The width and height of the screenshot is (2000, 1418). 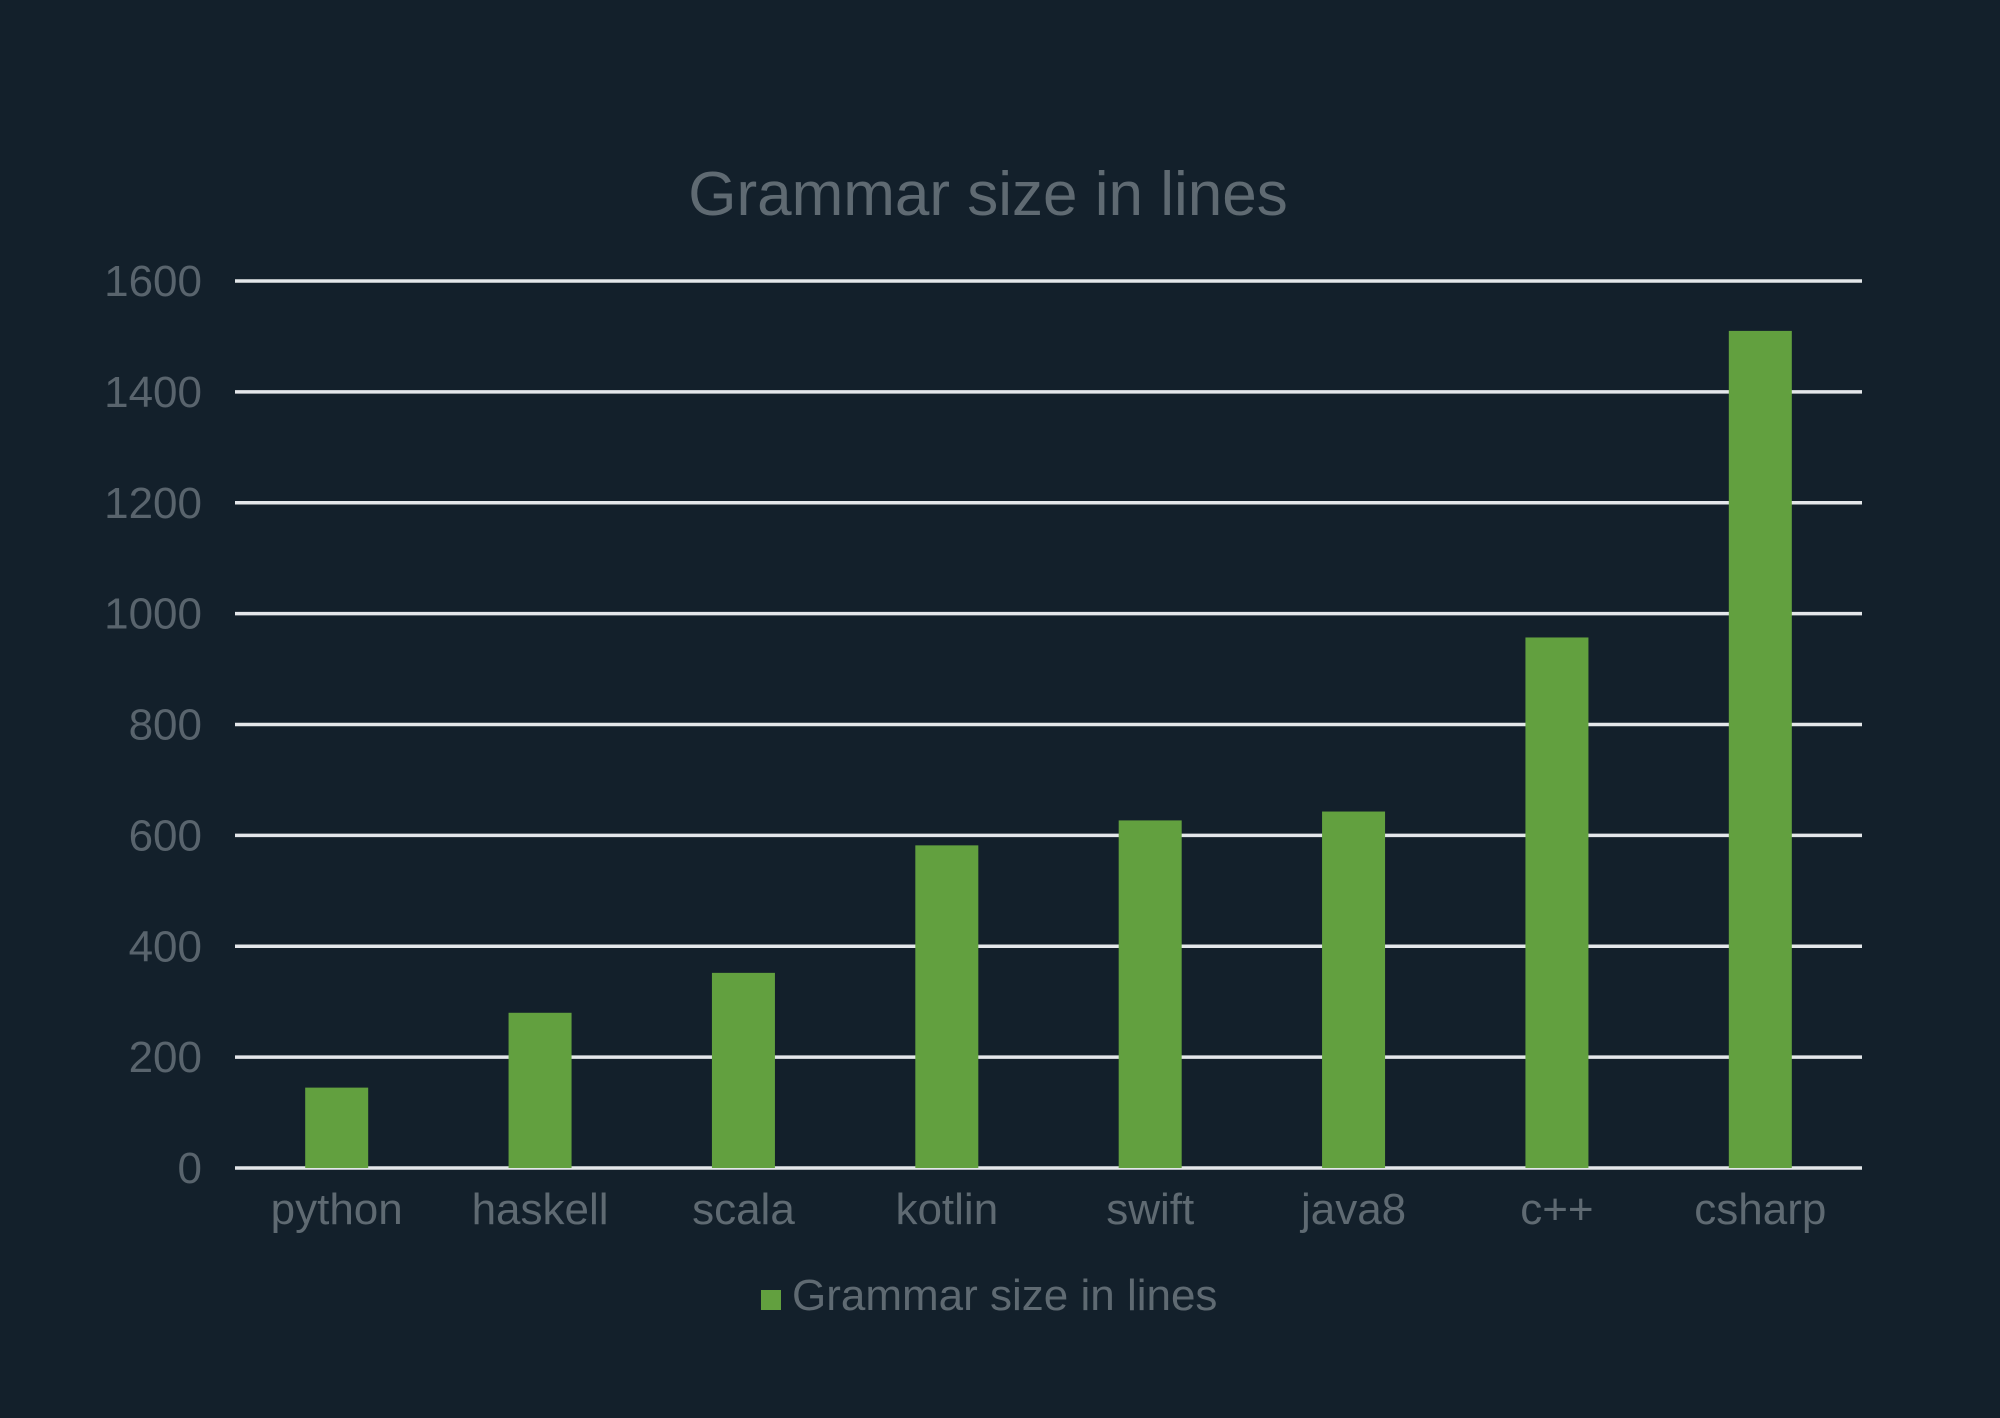 I want to click on bar-haskell, so click(x=540, y=1090).